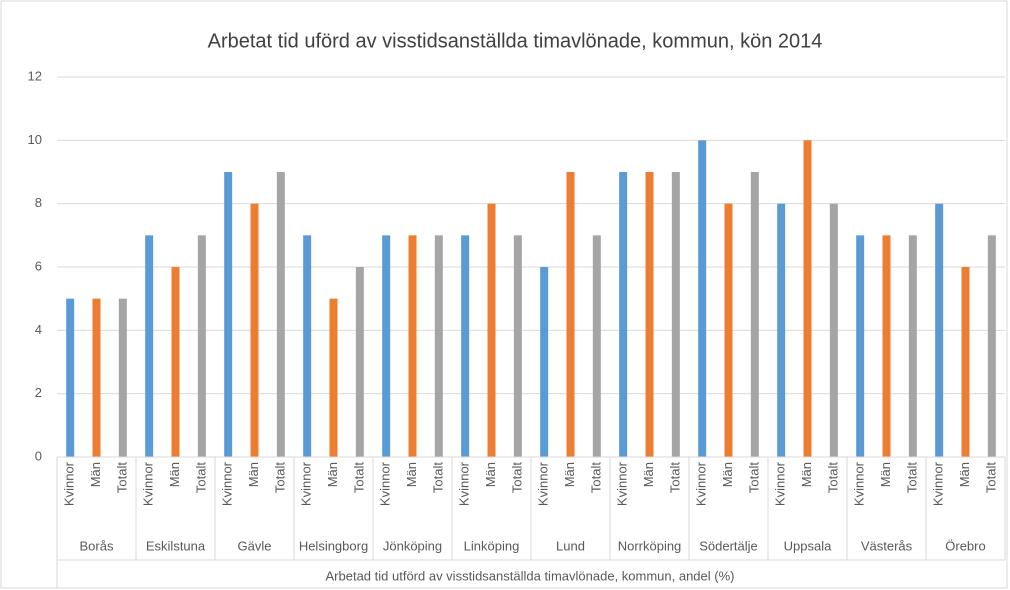 Image resolution: width=1010 pixels, height=590 pixels. I want to click on y-tick-label: 2, so click(38, 392).